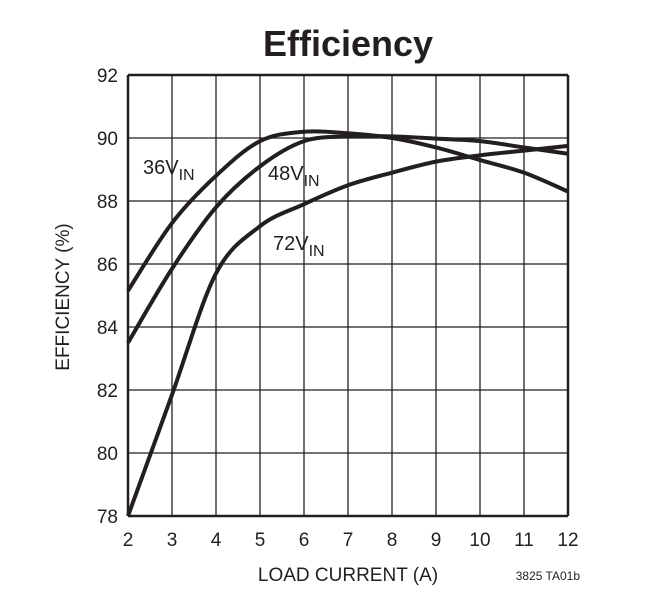  Describe the element at coordinates (108, 297) in the screenshot. I see `y-tick-labels: 78 80 82 84 86 88 90 92` at that location.